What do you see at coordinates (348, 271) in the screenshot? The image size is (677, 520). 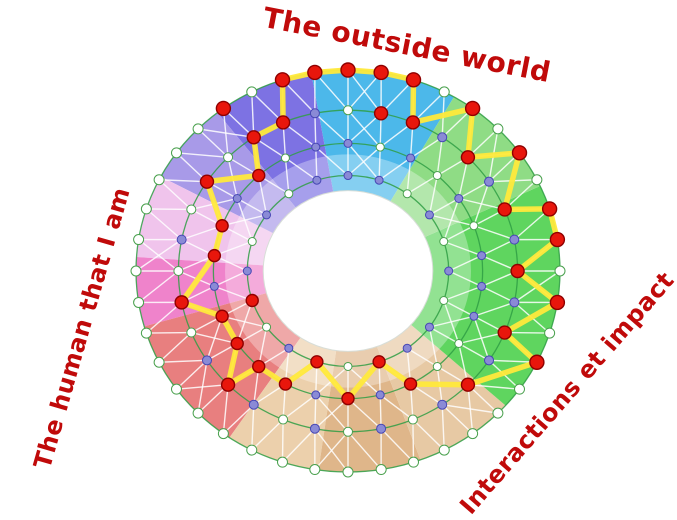 I see `torus-hole` at bounding box center [348, 271].